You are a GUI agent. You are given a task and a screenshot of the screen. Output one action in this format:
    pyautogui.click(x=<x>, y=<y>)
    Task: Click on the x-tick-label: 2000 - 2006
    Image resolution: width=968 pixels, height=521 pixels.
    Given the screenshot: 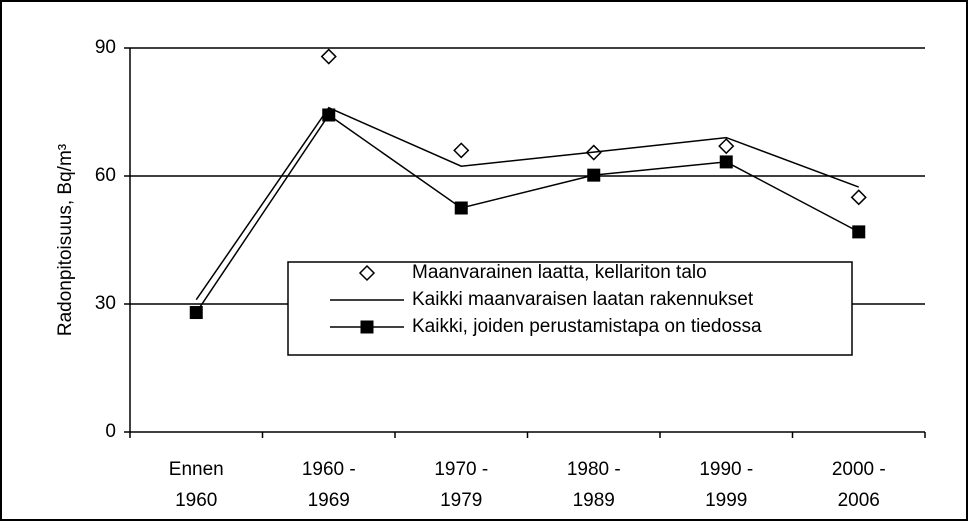 What is the action you would take?
    pyautogui.click(x=859, y=485)
    